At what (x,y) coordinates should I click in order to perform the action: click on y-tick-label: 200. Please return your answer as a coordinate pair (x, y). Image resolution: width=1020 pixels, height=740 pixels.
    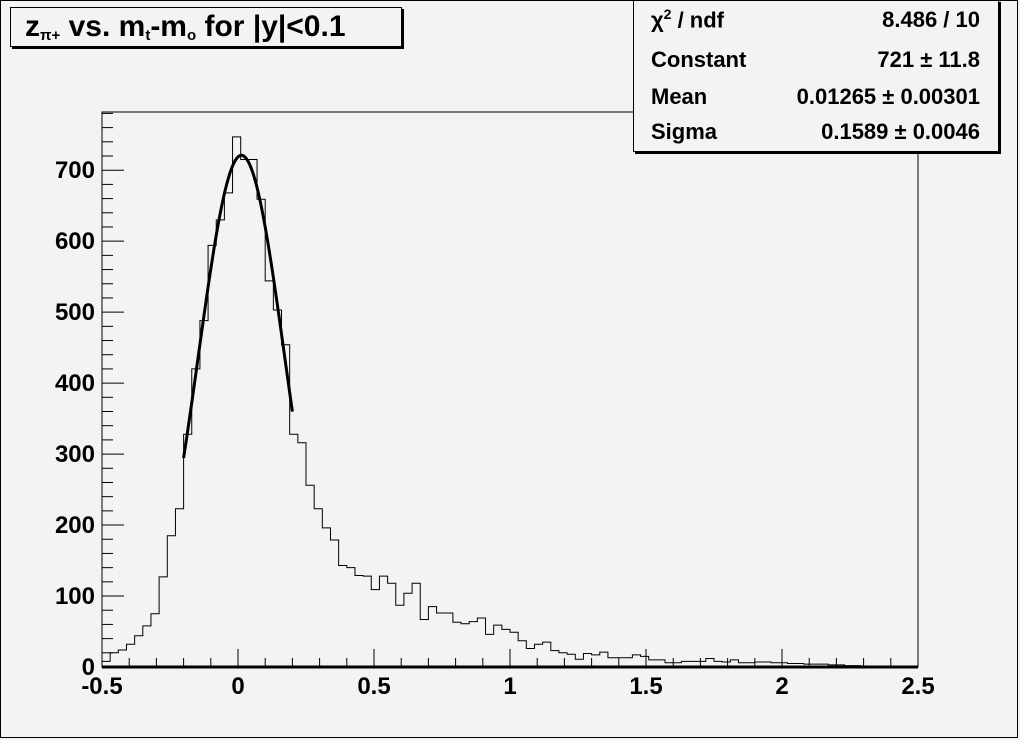
    Looking at the image, I should click on (75, 525).